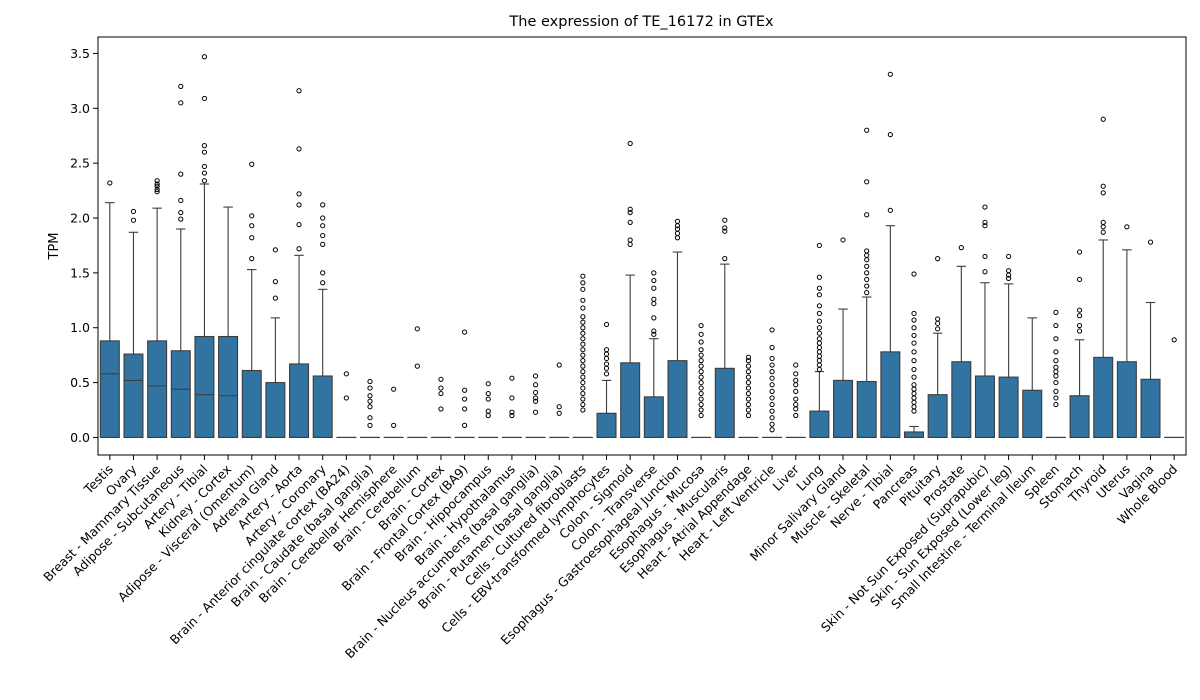 The image size is (1200, 700). What do you see at coordinates (630, 289) in the screenshot?
I see `box-colon-sigmoid` at bounding box center [630, 289].